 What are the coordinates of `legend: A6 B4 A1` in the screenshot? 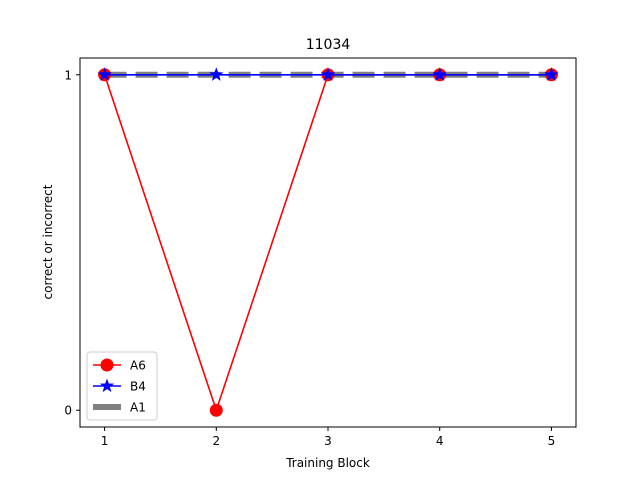 It's located at (122, 386).